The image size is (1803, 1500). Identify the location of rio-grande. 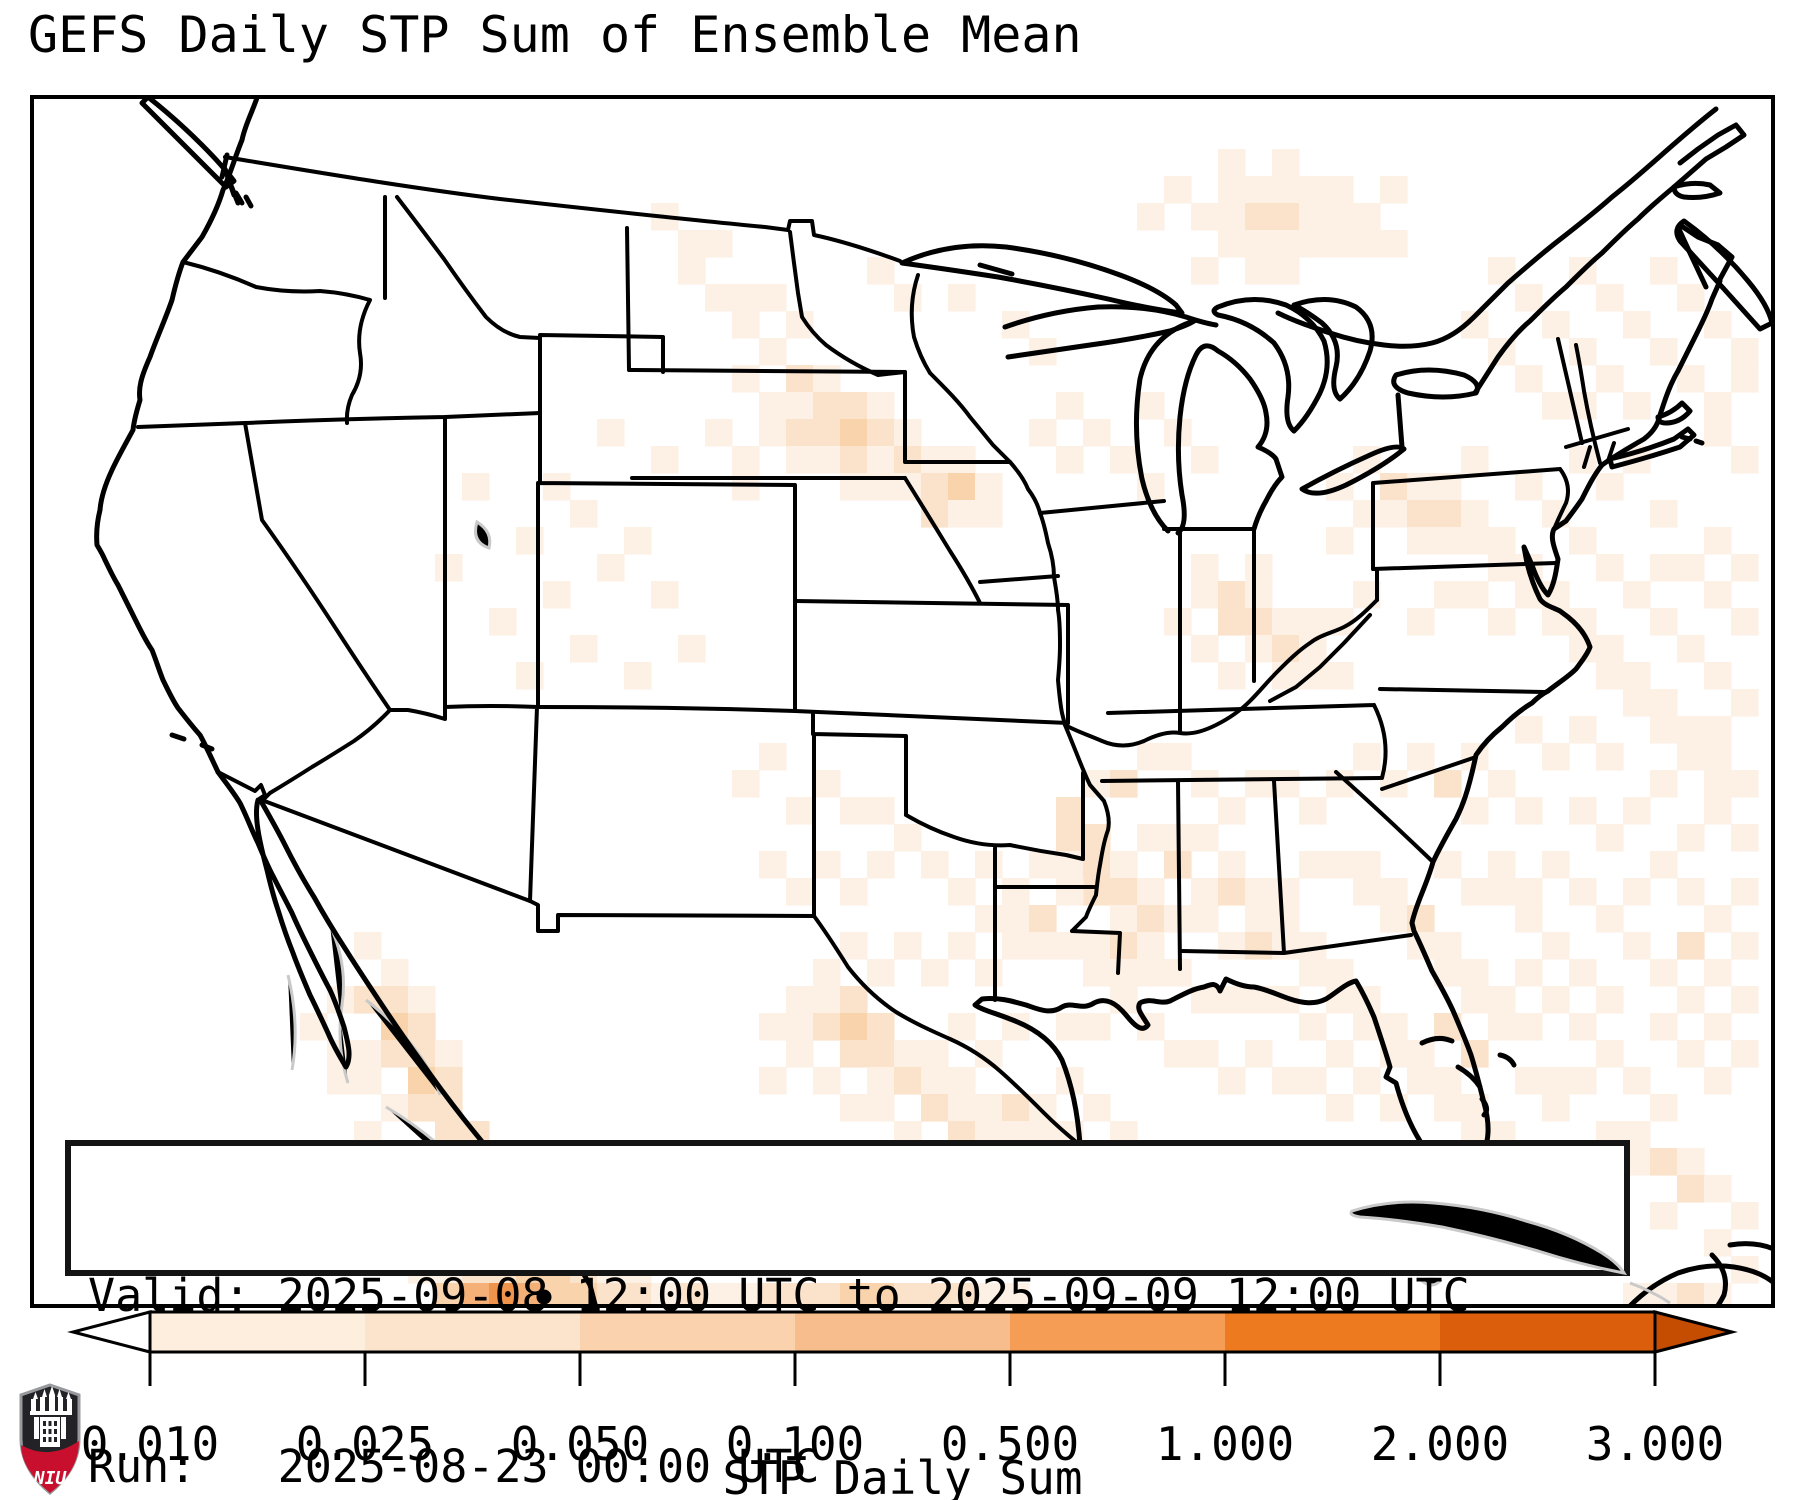
(947, 1030).